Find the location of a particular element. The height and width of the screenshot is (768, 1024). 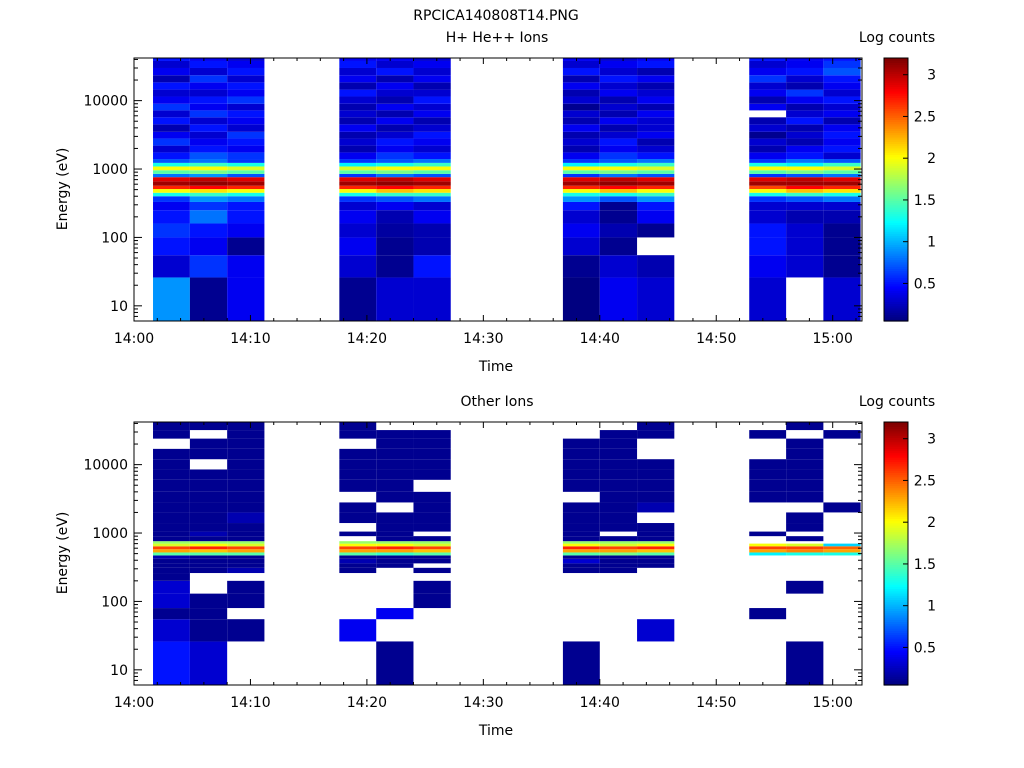

colorbar-tick-label: 0.5 is located at coordinates (925, 648).